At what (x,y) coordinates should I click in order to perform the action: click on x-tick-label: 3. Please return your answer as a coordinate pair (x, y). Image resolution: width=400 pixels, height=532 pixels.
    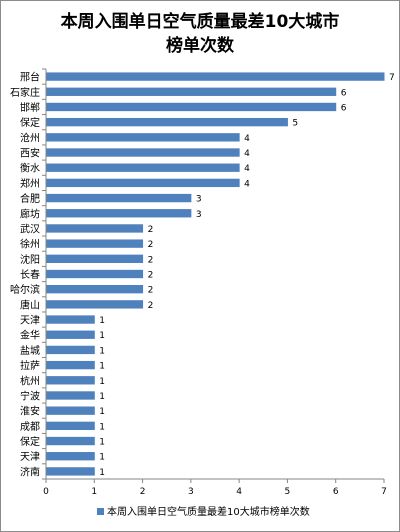
    Looking at the image, I should click on (191, 492).